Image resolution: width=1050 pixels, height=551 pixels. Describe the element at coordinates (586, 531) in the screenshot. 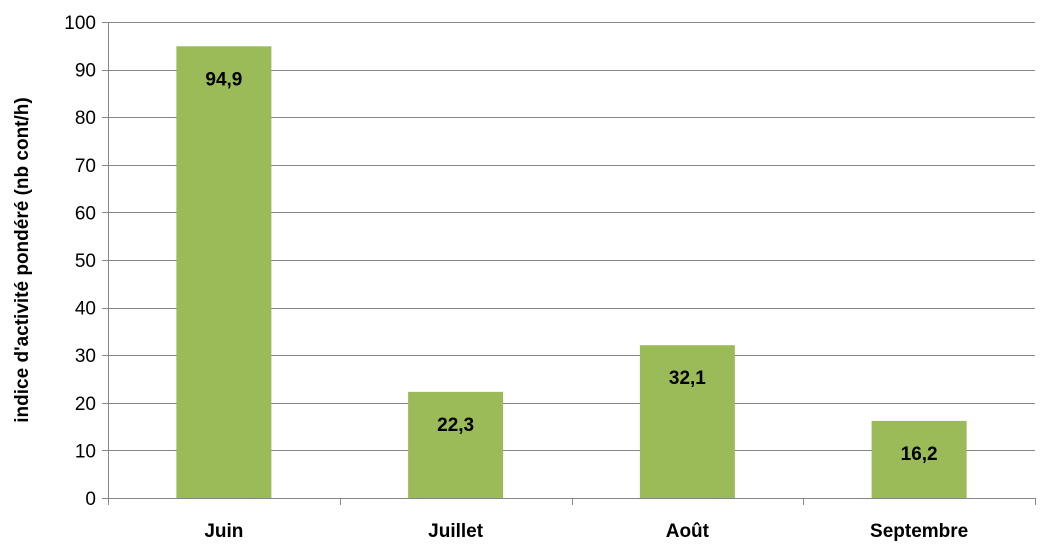

I see `x-tick-labels: Juin Juillet Août Septembre` at that location.